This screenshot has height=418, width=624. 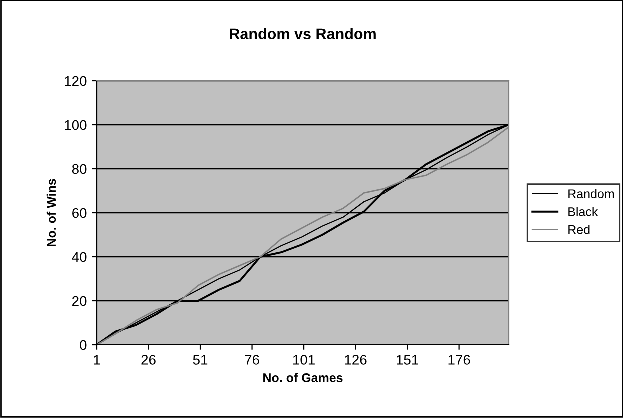 I want to click on legend-label: Black, so click(x=583, y=211).